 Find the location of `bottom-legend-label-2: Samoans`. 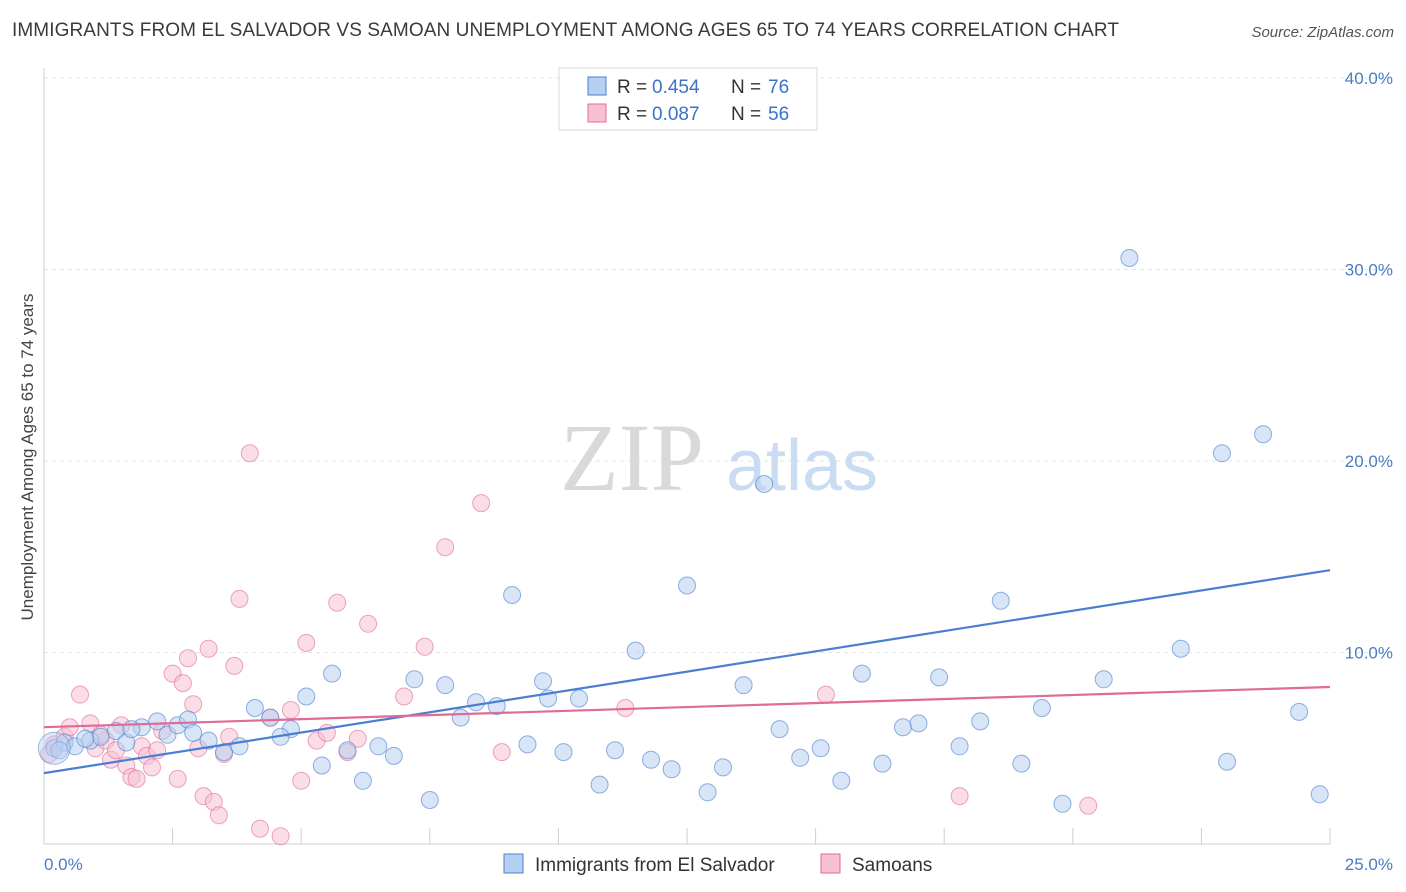

bottom-legend-label-2: Samoans is located at coordinates (892, 865).